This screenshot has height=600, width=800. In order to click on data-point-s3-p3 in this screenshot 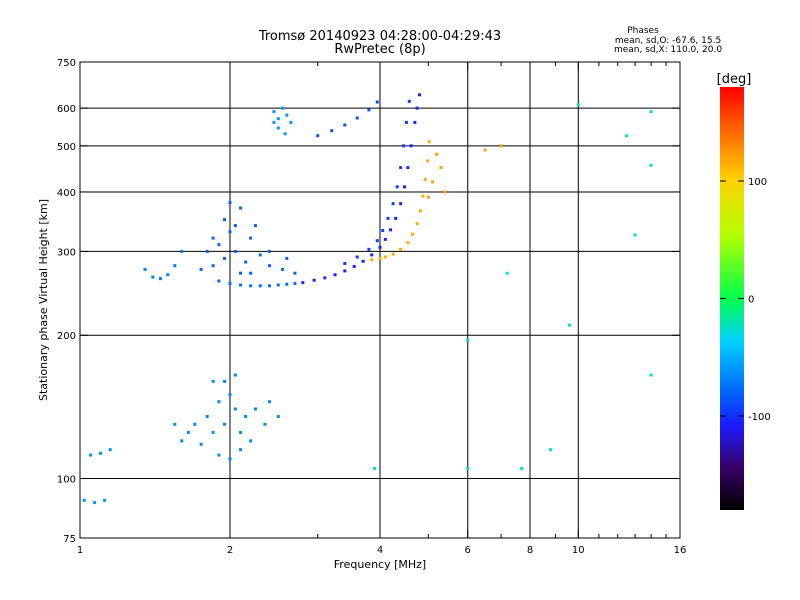, I will do `click(393, 254)`.